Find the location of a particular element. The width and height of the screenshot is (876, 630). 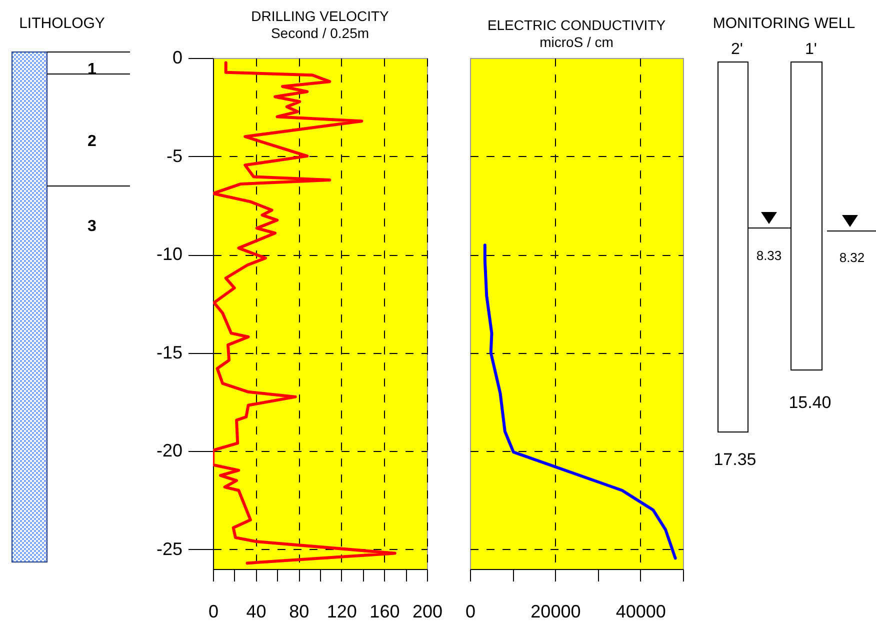

text: 1' is located at coordinates (811, 49).